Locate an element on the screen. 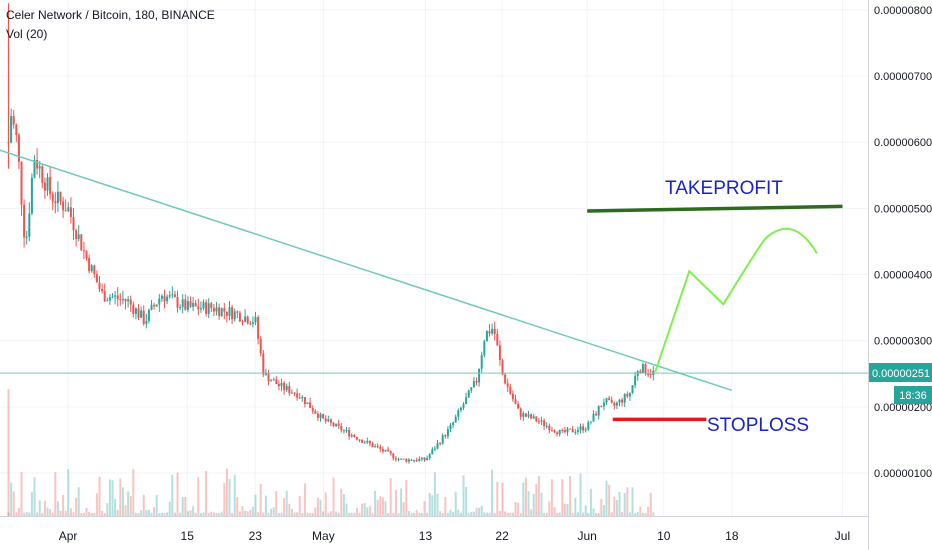  time-tick-label: 22 is located at coordinates (502, 536).